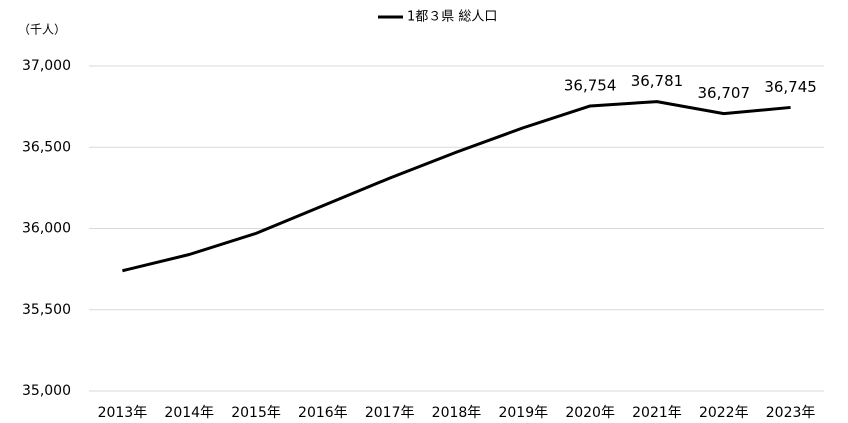 This screenshot has height=423, width=848. Describe the element at coordinates (123, 413) in the screenshot. I see `x-tick-label: 2013年` at that location.